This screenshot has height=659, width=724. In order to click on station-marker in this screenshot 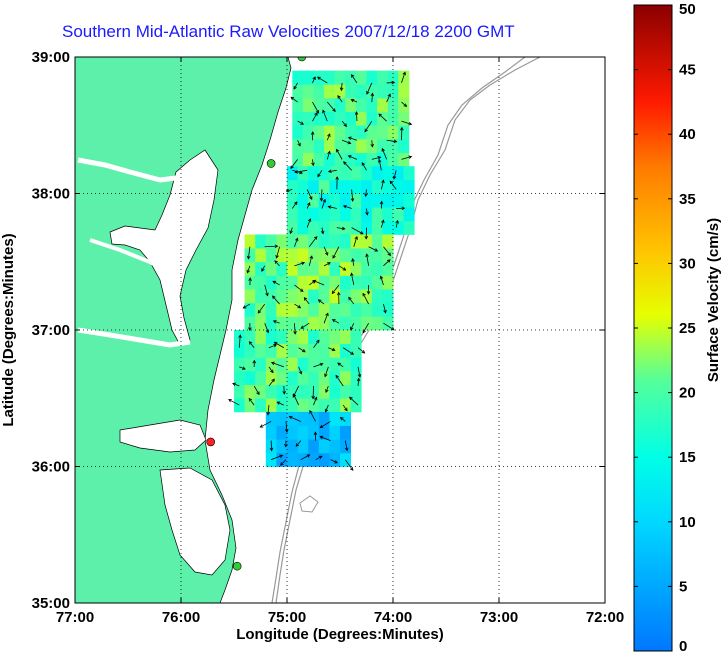, I will do `click(237, 566)`.